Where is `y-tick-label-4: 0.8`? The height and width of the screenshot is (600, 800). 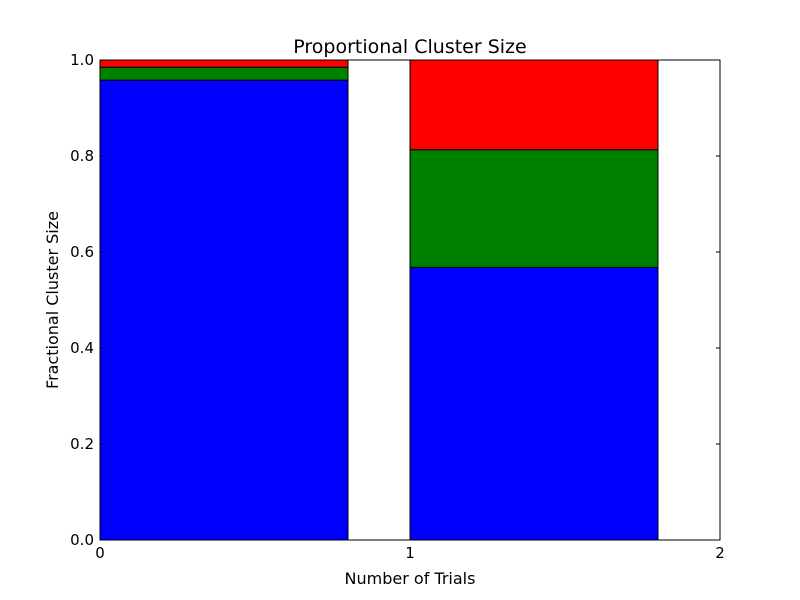
y-tick-label-4: 0.8 is located at coordinates (82, 156).